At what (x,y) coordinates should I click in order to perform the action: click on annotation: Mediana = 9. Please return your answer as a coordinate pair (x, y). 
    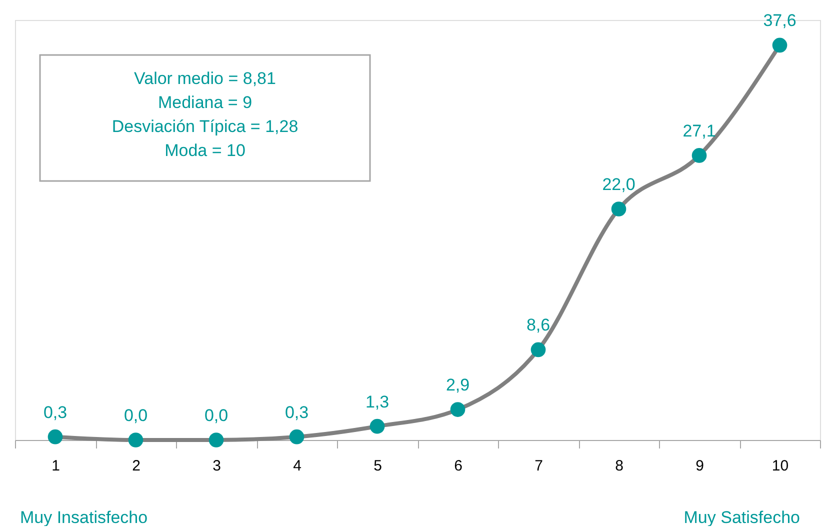
    Looking at the image, I should click on (205, 102).